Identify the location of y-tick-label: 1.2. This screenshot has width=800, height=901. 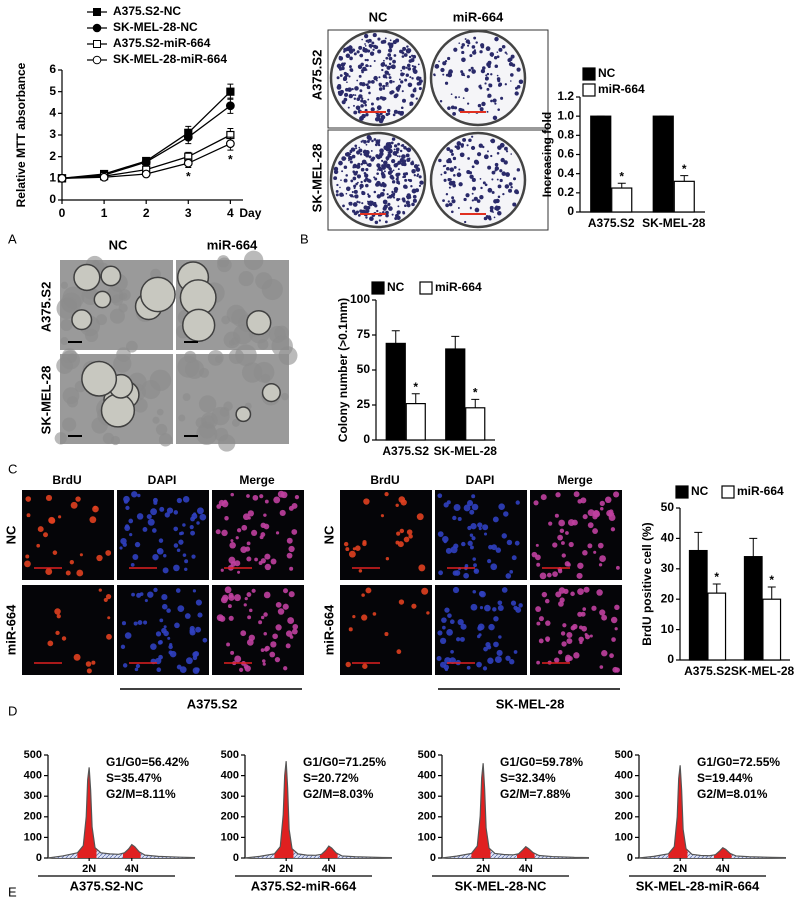
(565, 96).